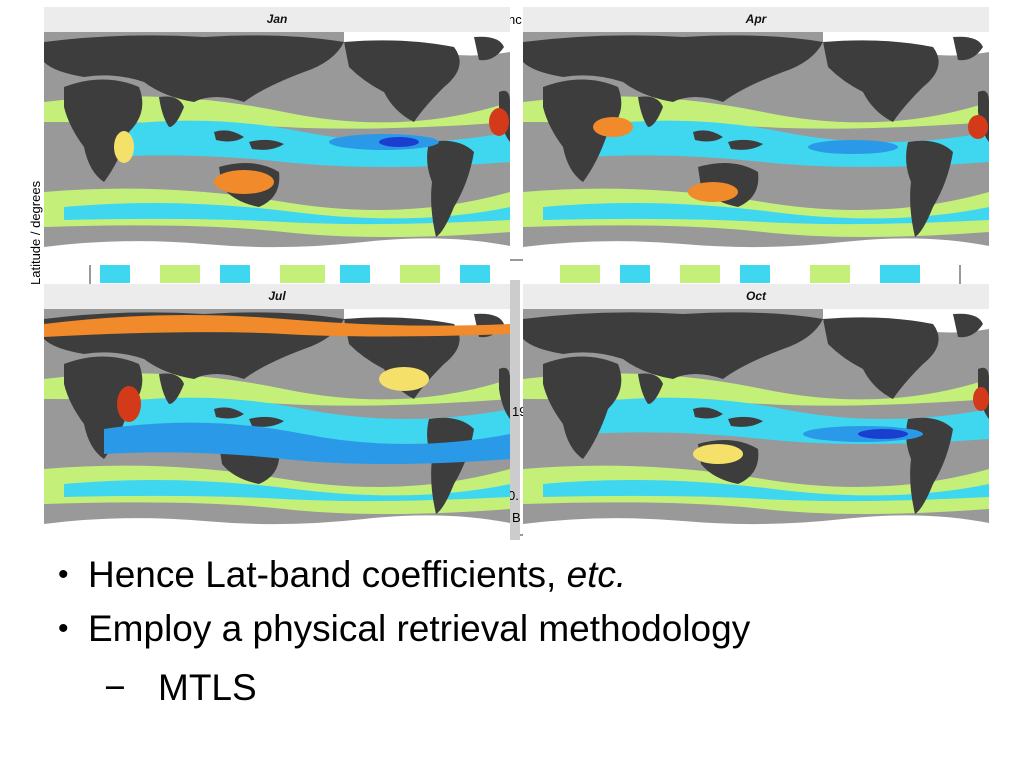 The width and height of the screenshot is (1024, 768). What do you see at coordinates (516, 517) in the screenshot?
I see `axis-fragment: B` at bounding box center [516, 517].